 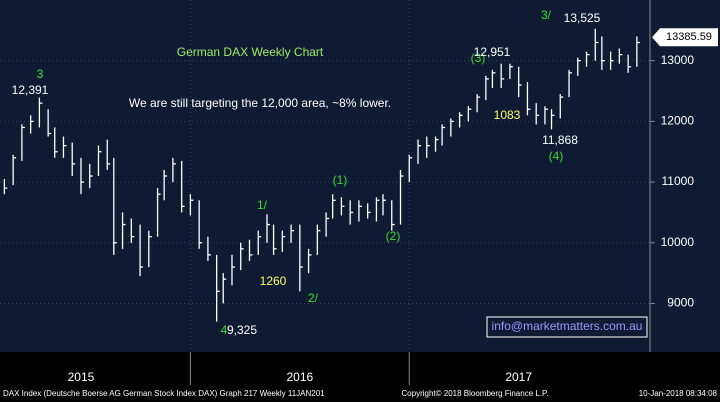 I want to click on contact: info@marketmatters.com.au, so click(x=567, y=326).